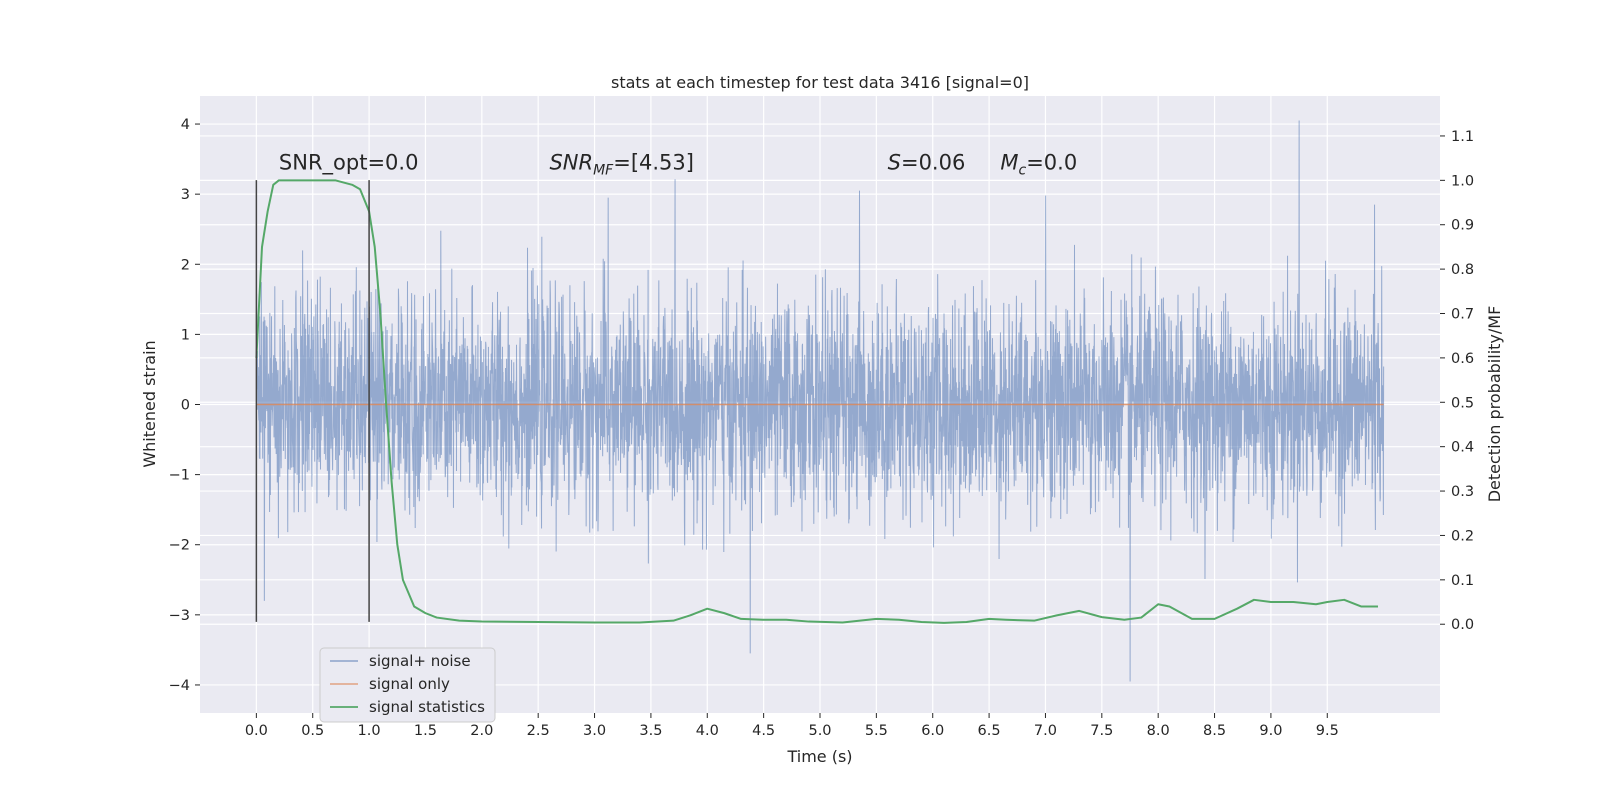 This screenshot has height=800, width=1600. What do you see at coordinates (594, 731) in the screenshot?
I see `x-tick-label-6: 3.0` at bounding box center [594, 731].